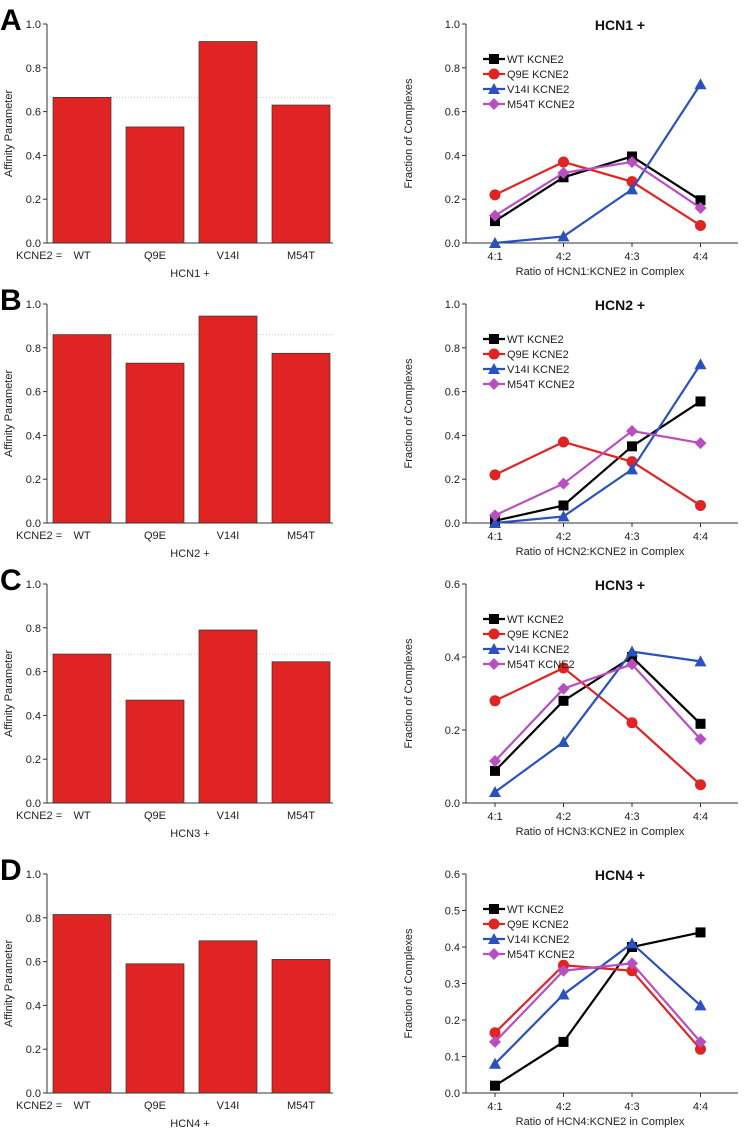  I want to click on x-axis-label: HCN4 +, so click(189, 1124).